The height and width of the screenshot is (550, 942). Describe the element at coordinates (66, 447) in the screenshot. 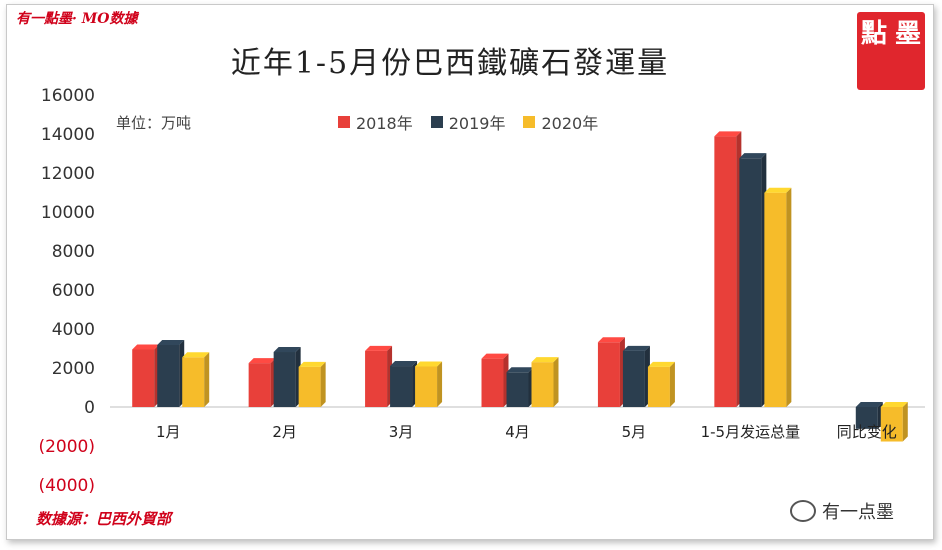

I see `y-tick-label: (2000)` at that location.